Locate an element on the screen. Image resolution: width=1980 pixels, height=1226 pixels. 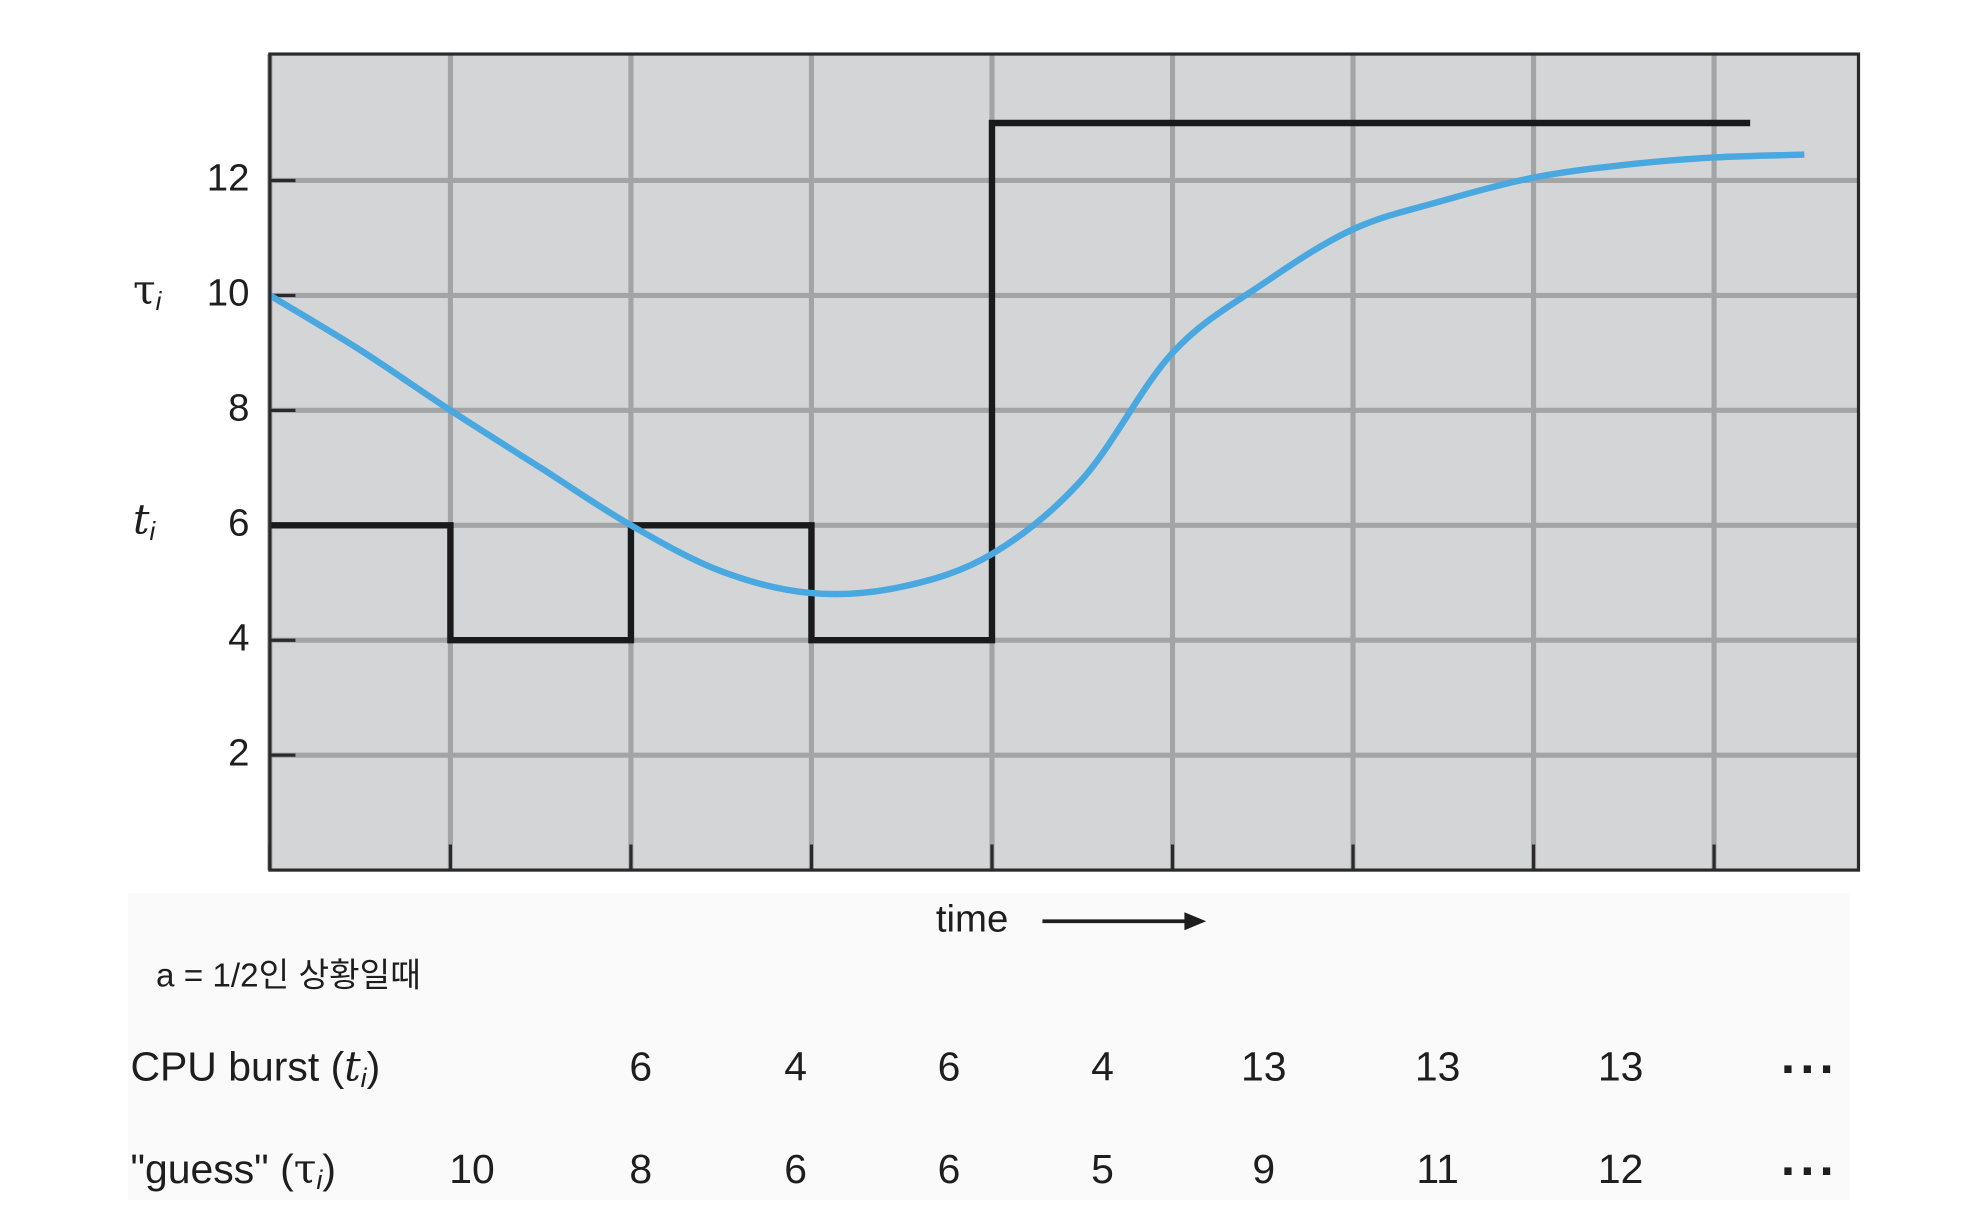
row-label: "guess" (τi) is located at coordinates (233, 1169).